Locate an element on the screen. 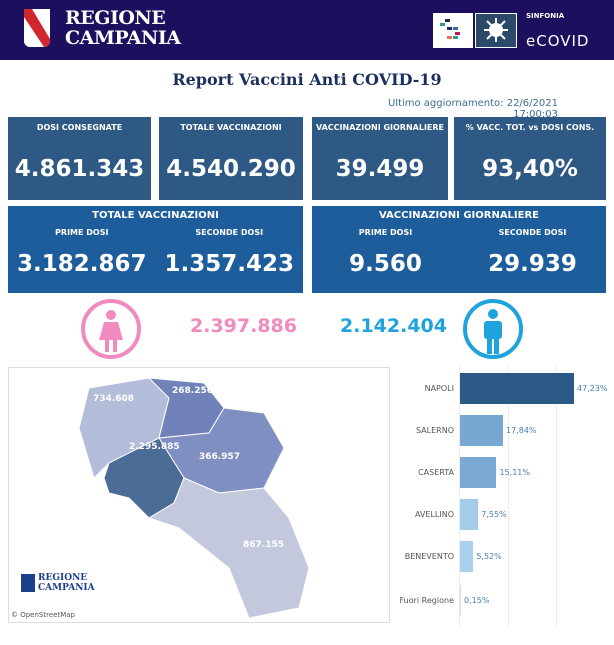  card-totale-vaccinazioni: TOTALE VACCINAZIONI 4.540.290 is located at coordinates (231, 158).